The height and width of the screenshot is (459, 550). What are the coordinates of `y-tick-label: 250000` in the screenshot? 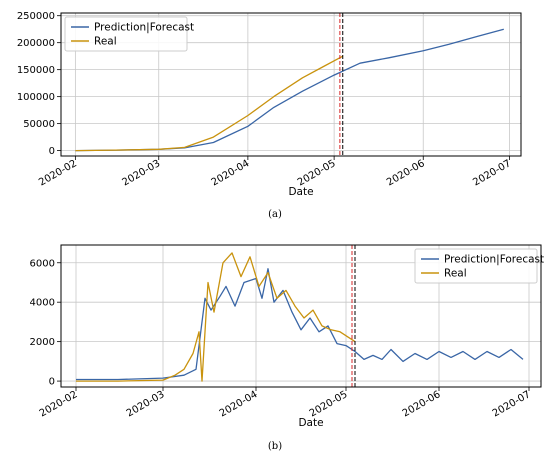 It's located at (36, 16).